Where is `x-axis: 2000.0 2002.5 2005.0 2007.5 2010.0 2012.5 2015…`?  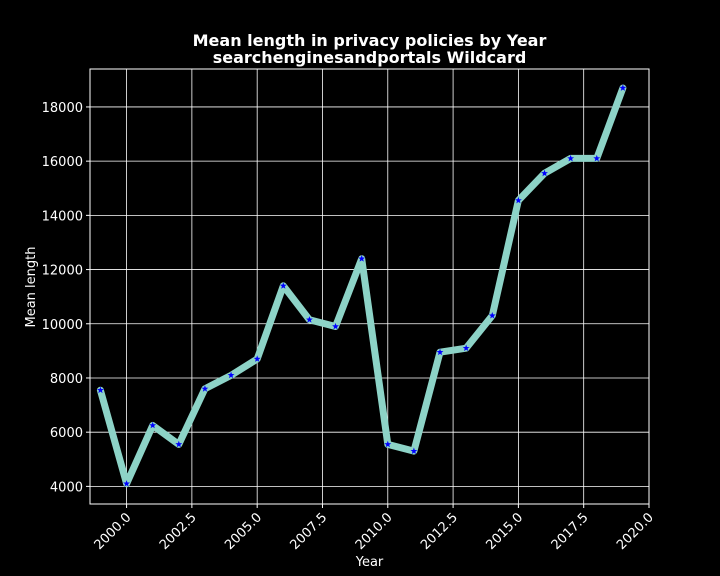 x-axis: 2000.0 2002.5 2005.0 2007.5 2010.0 2012.5 2015… is located at coordinates (374, 528).